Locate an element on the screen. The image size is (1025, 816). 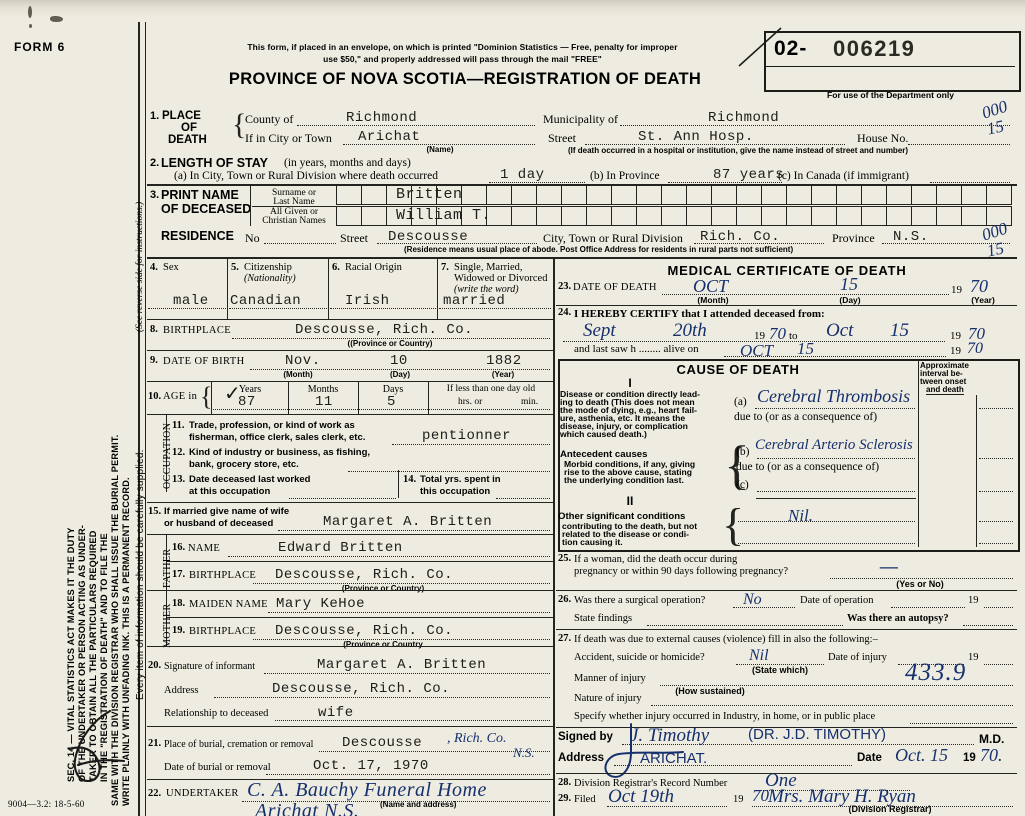
item21-date-label: Date of burial or removal is located at coordinates (217, 767).